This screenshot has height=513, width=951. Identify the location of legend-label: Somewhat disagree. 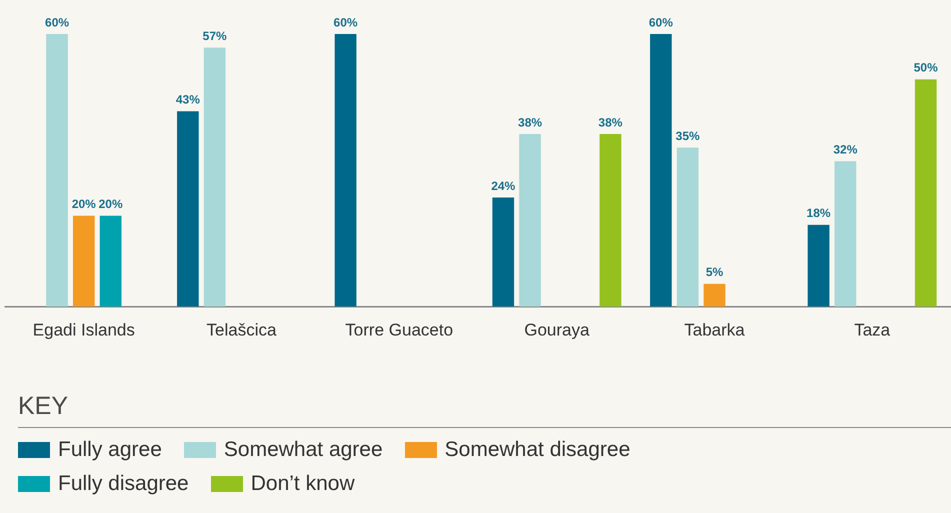
(537, 450).